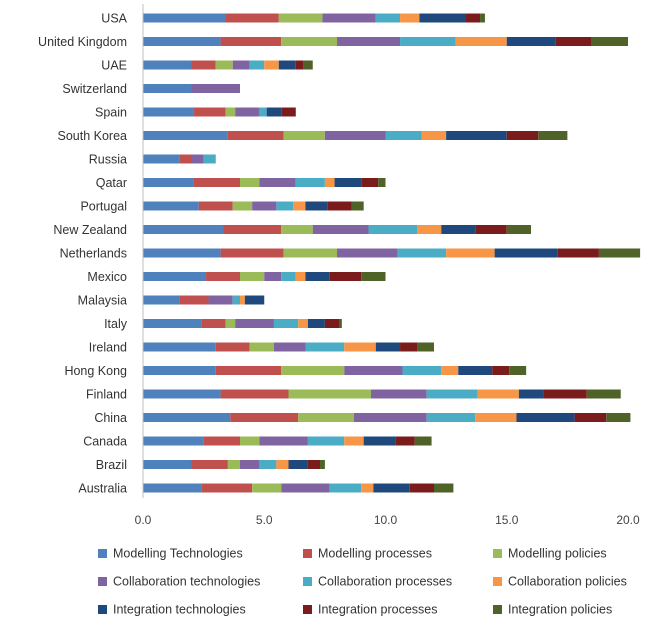  Describe the element at coordinates (496, 417) in the screenshot. I see `bar-segment-china-collaboration-policies` at that location.